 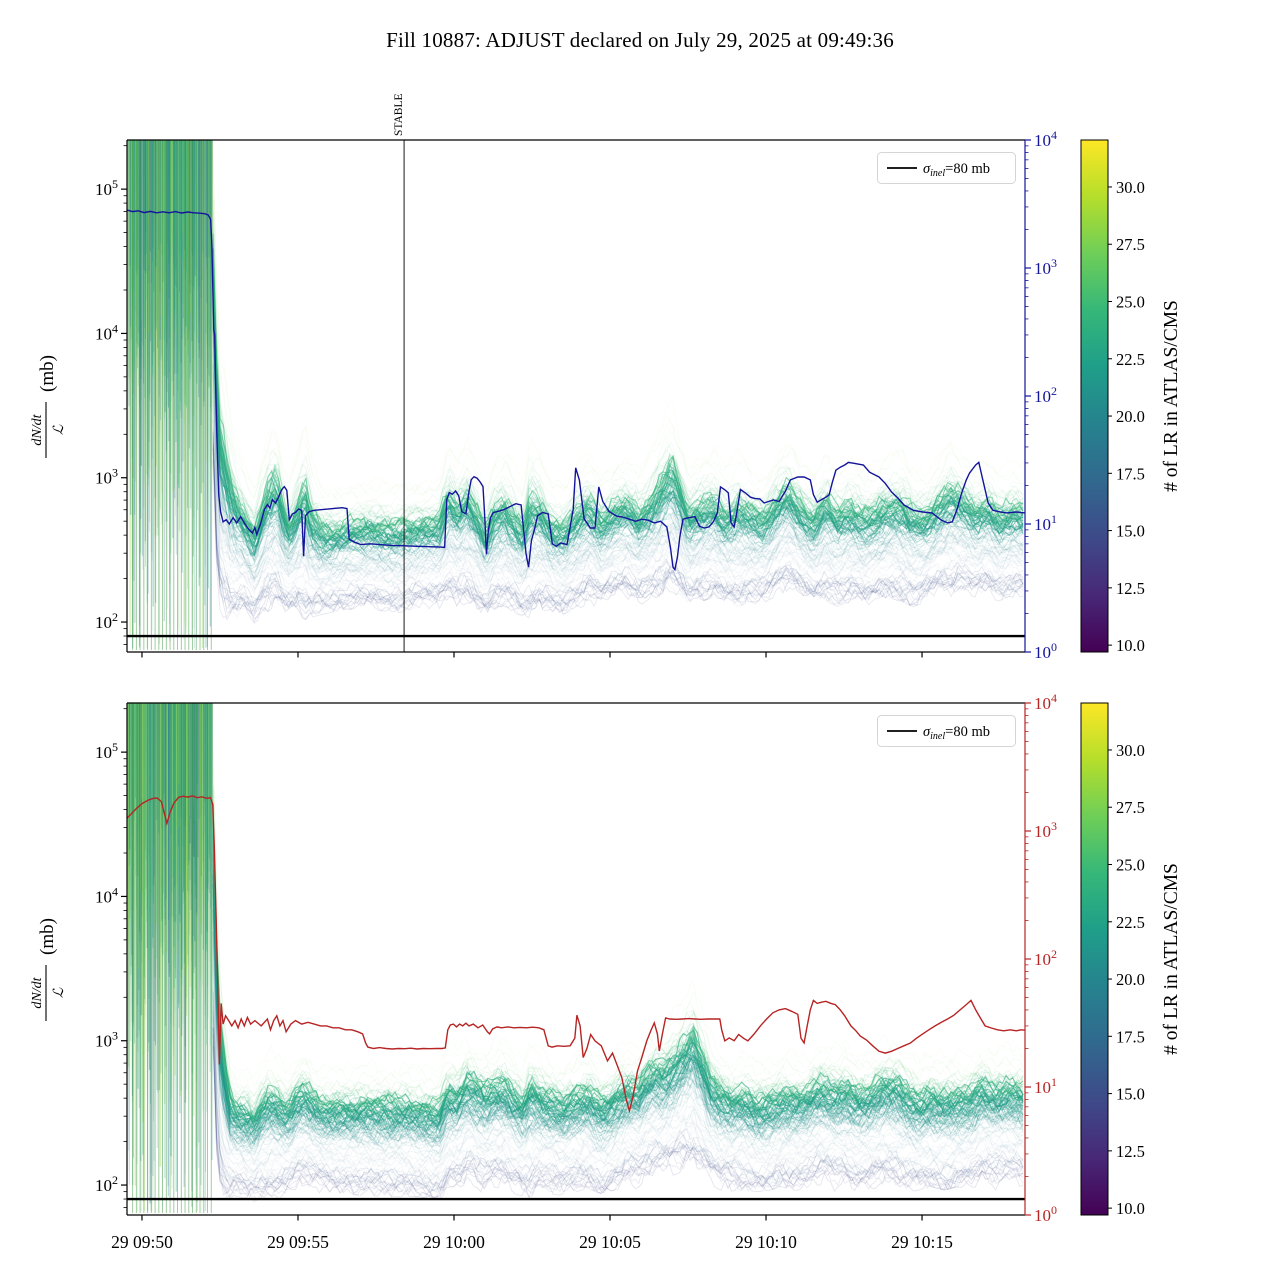 What do you see at coordinates (106, 751) in the screenshot?
I see `y-tick-label: 10⁵` at bounding box center [106, 751].